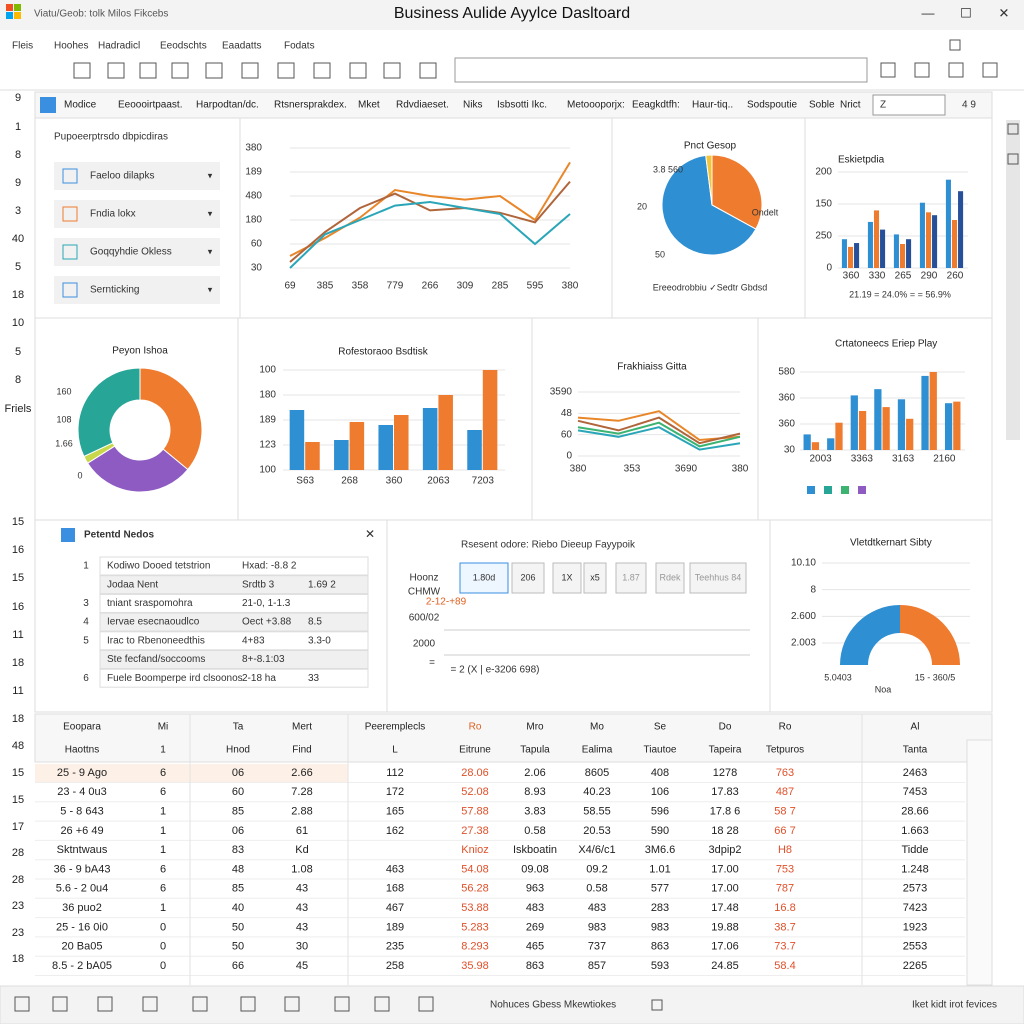 Image resolution: width=1024 pixels, height=1024 pixels. Describe the element at coordinates (86, 566) in the screenshot. I see `row-number: 1` at that location.